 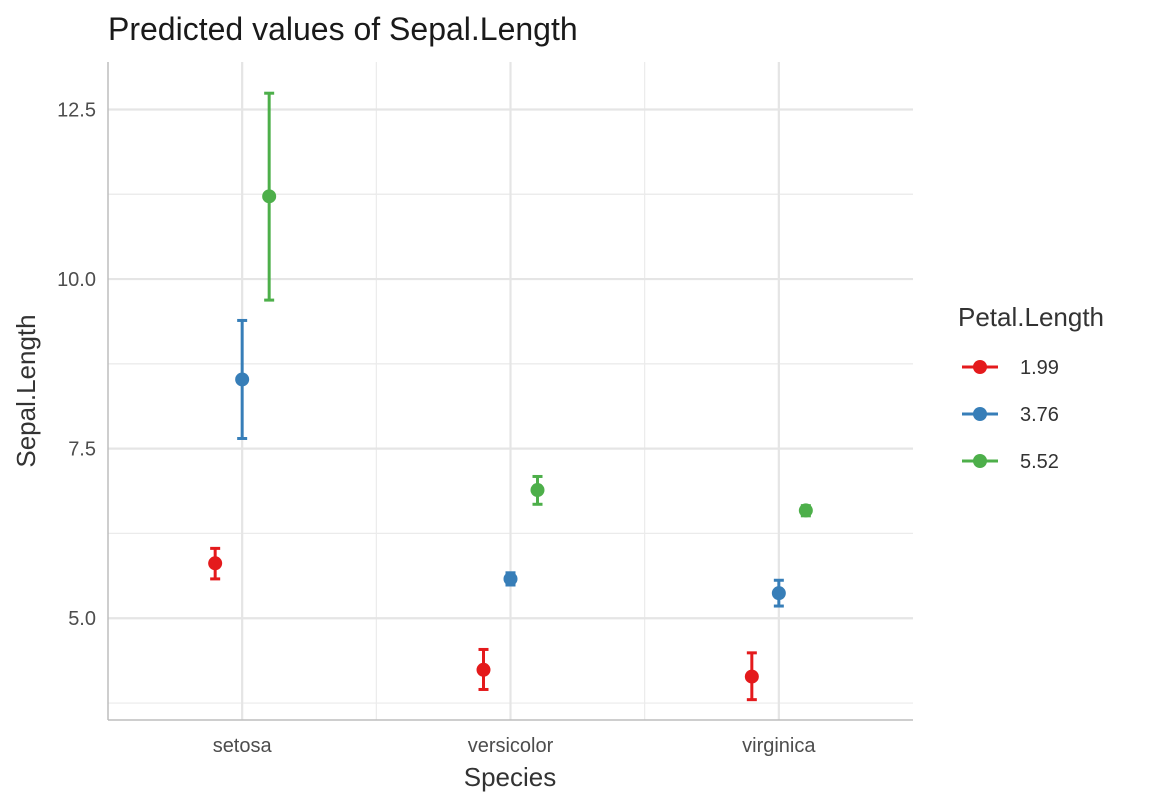 I want to click on legend-label: 5.52, so click(x=1039, y=462).